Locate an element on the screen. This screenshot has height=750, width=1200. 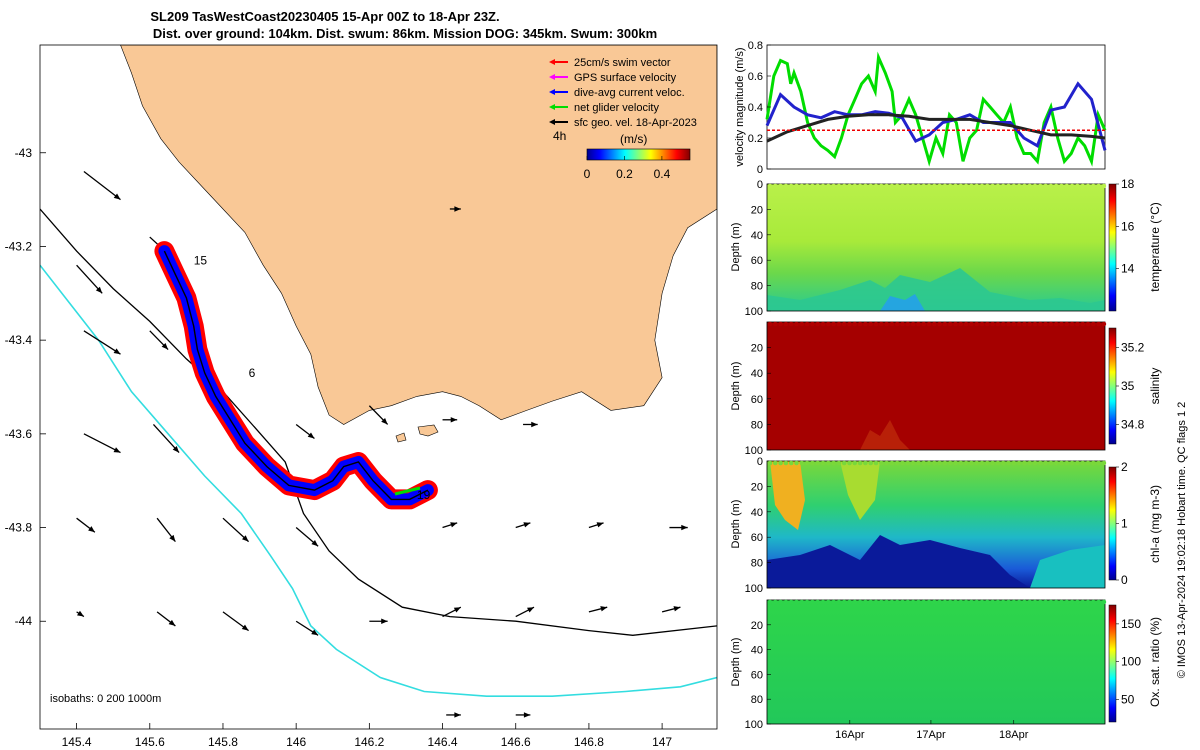
legend-entry: 25cm/s swim vector is located at coordinates (622, 63).